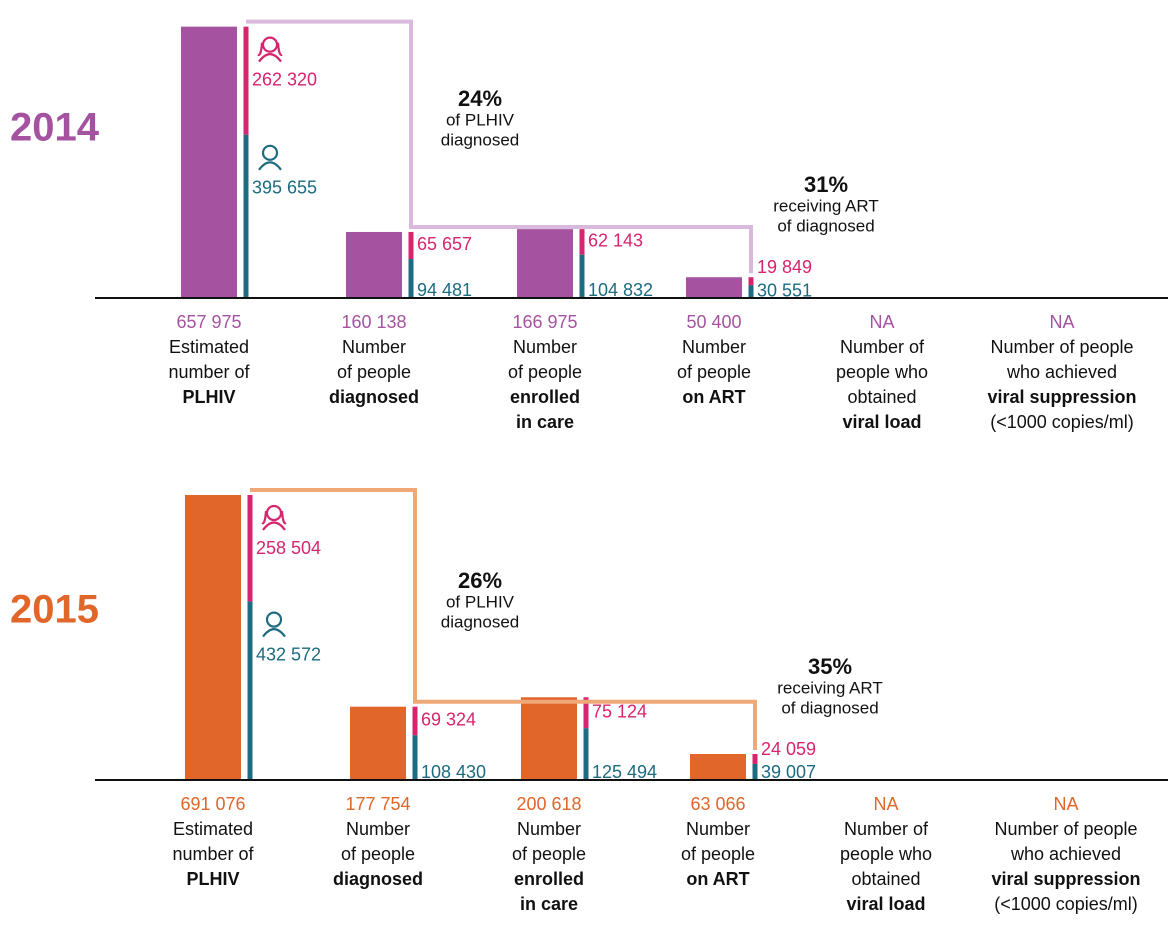 The width and height of the screenshot is (1168, 936). Describe the element at coordinates (284, 188) in the screenshot. I see `split-value-label: 395 655` at that location.